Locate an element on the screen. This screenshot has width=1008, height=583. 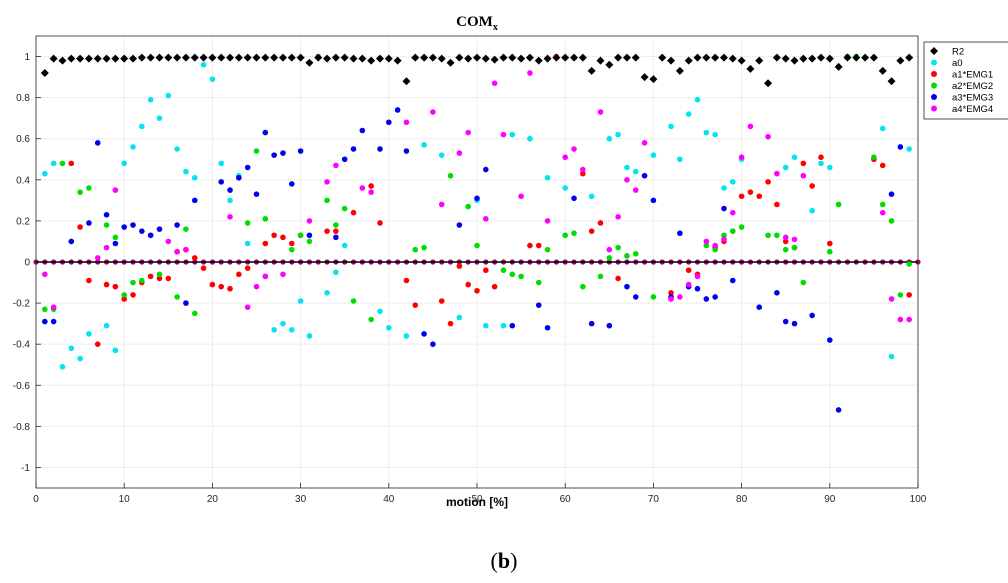
x-tick-label: 100 is located at coordinates (918, 499).